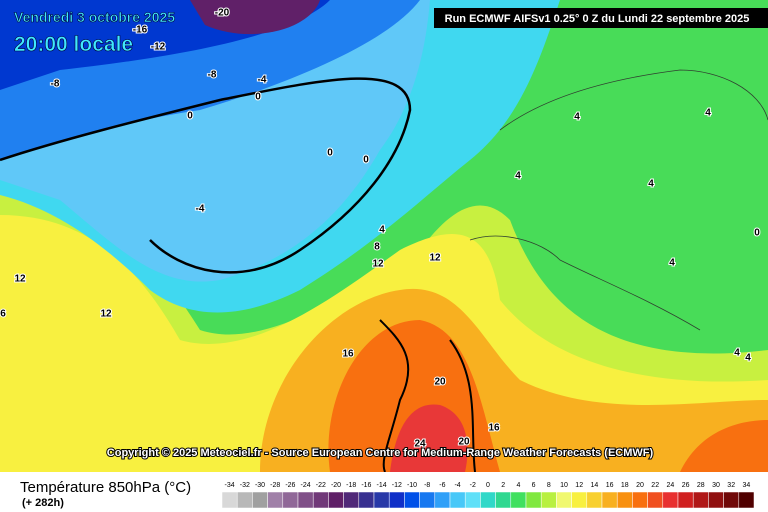 This screenshot has height=512, width=768. I want to click on colorbar-label: 16, so click(610, 485).